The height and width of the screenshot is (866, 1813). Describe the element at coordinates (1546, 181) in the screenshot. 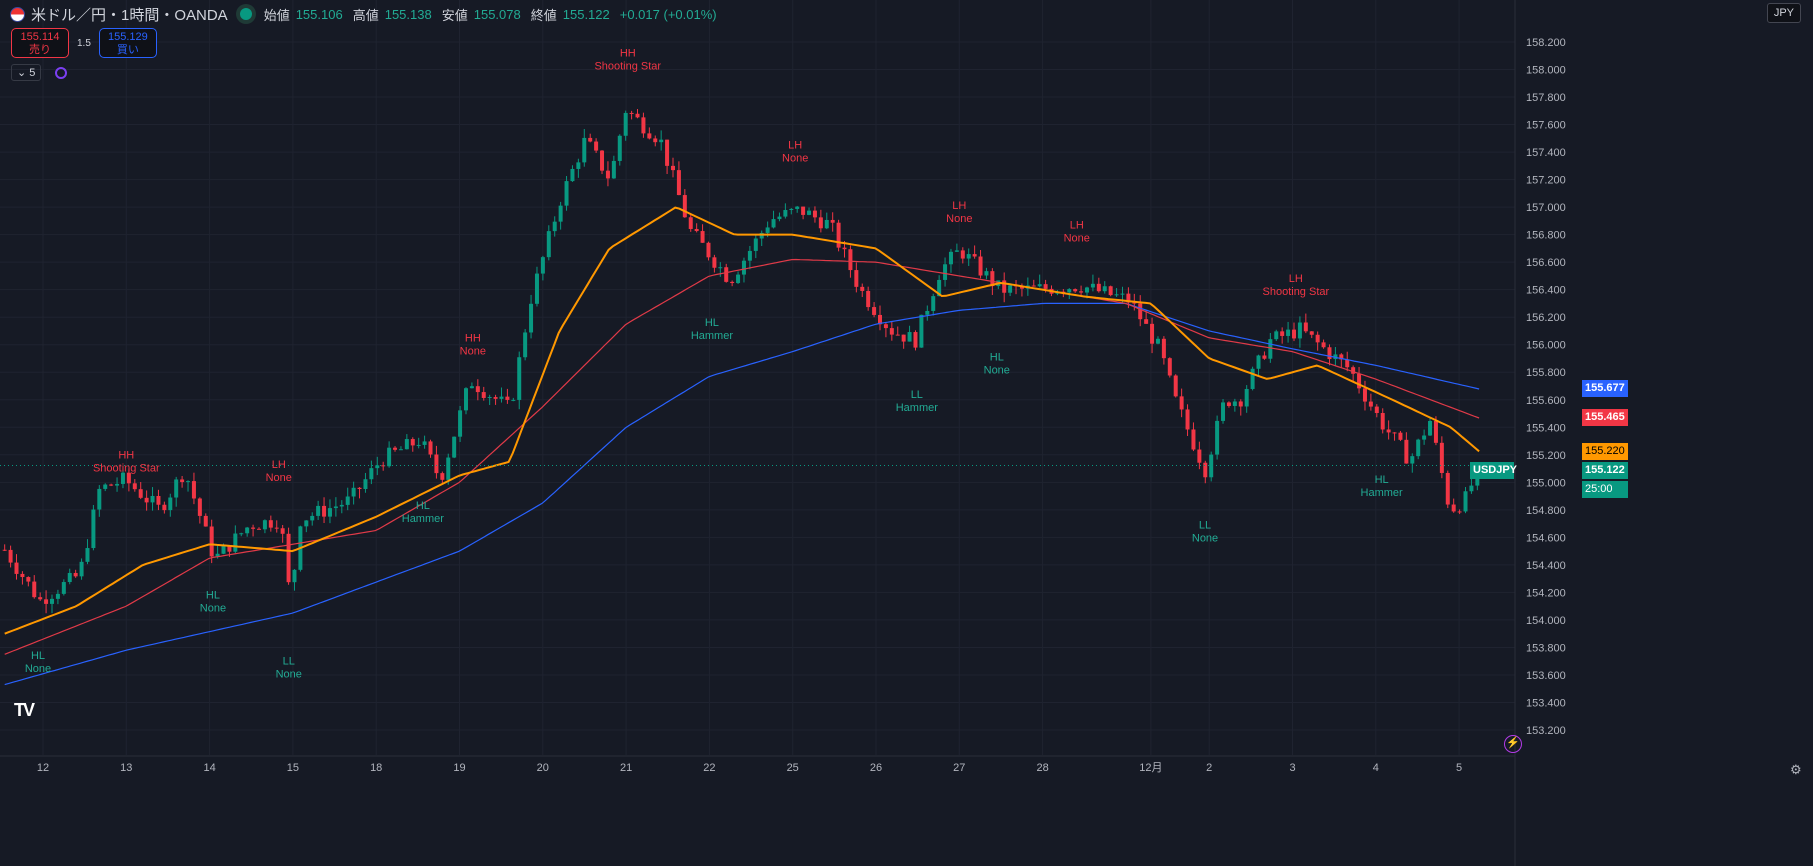

I see `y-tick-label: 157.200` at that location.